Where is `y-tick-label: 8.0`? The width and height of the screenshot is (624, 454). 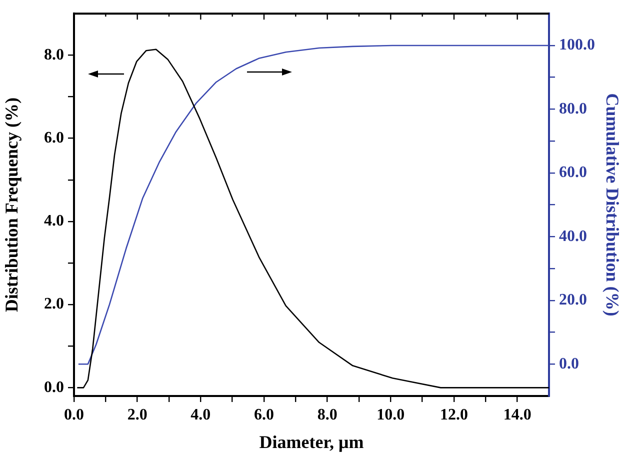
y-tick-label: 8.0 is located at coordinates (54, 55).